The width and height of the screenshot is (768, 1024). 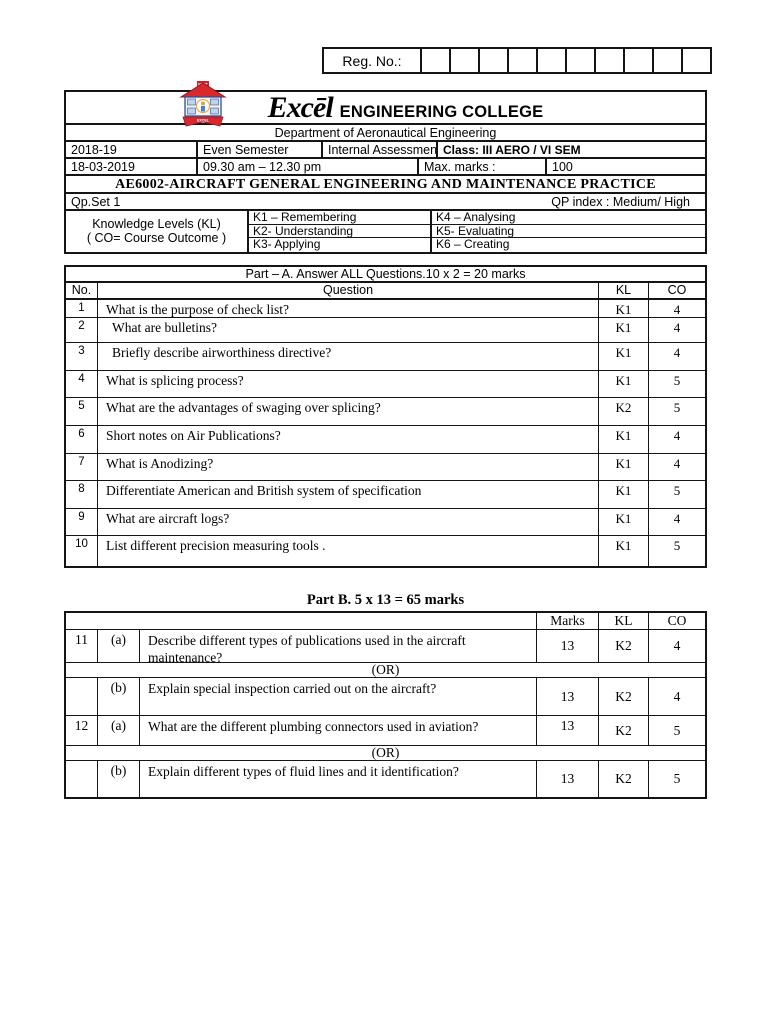 What do you see at coordinates (82, 356) in the screenshot?
I see `question-number: 3` at bounding box center [82, 356].